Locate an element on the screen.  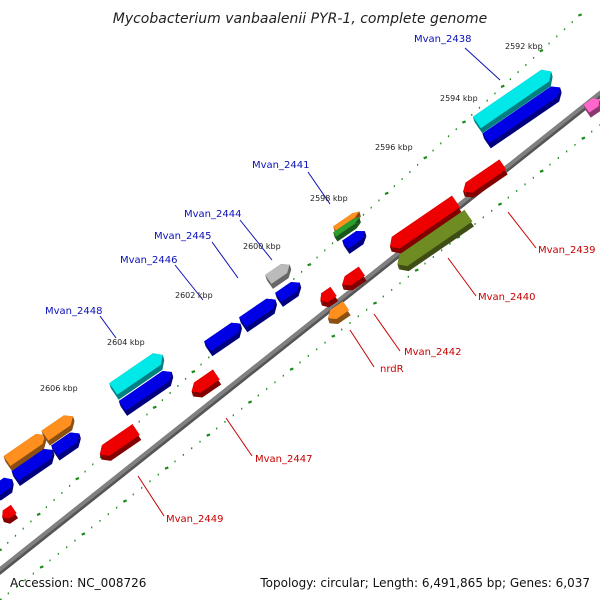
gene-mvan-2439-b is located at coordinates (425, 222).